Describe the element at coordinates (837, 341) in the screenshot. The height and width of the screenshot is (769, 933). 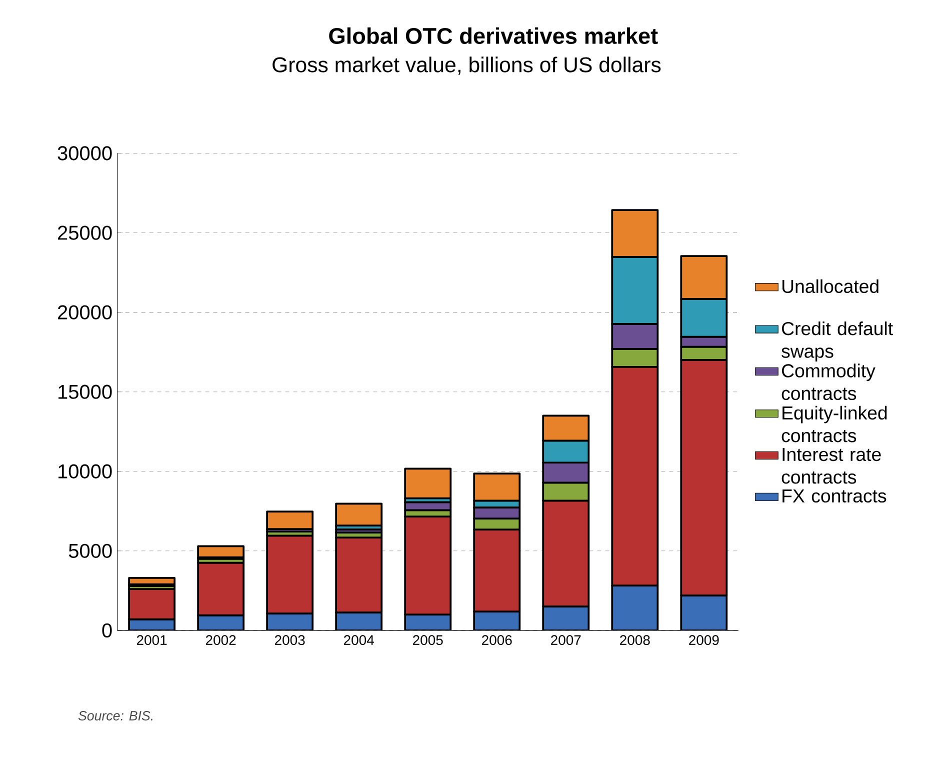
I see `legend-label: Credit default swaps` at that location.